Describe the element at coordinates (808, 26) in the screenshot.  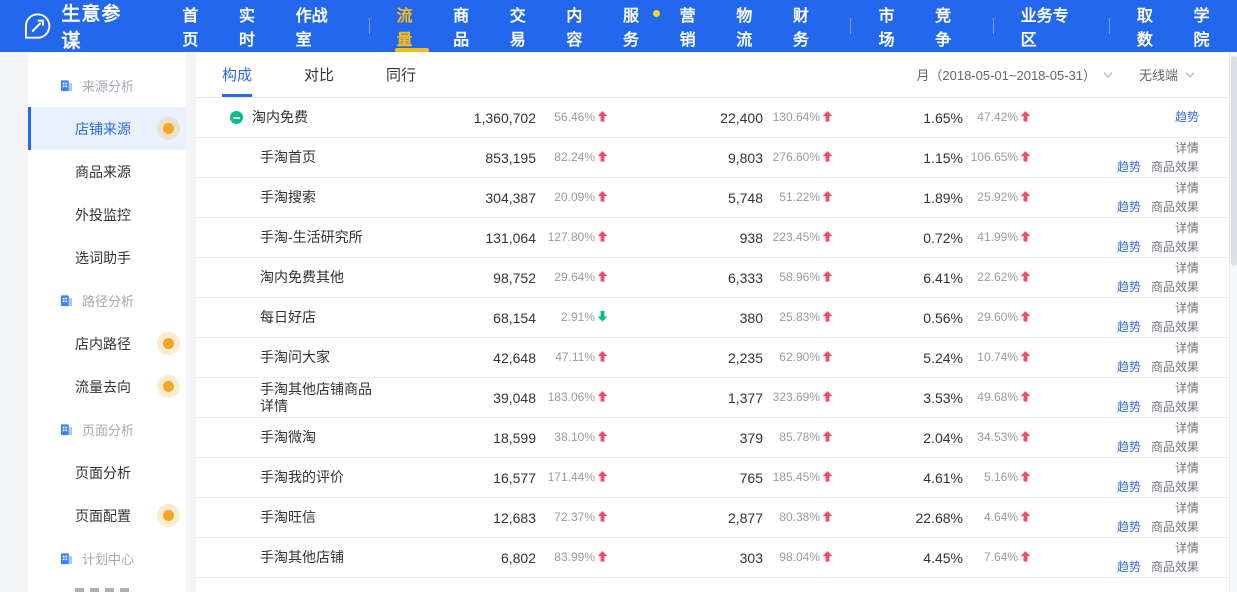
I see `nav-item-11: 财务` at that location.